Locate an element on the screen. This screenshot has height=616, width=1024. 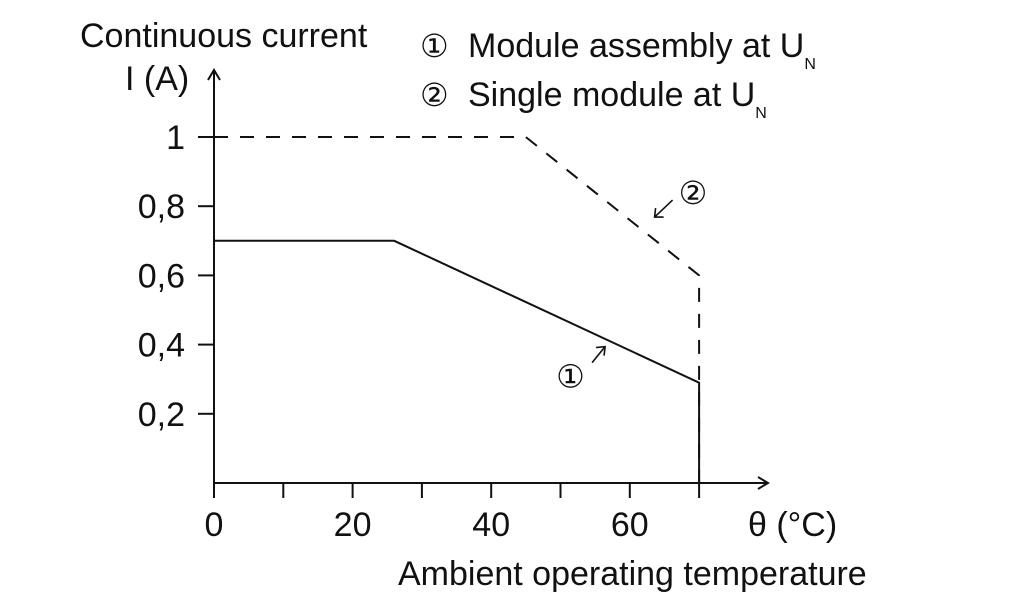
svg-text: Single module at UN is located at coordinates (617, 99).